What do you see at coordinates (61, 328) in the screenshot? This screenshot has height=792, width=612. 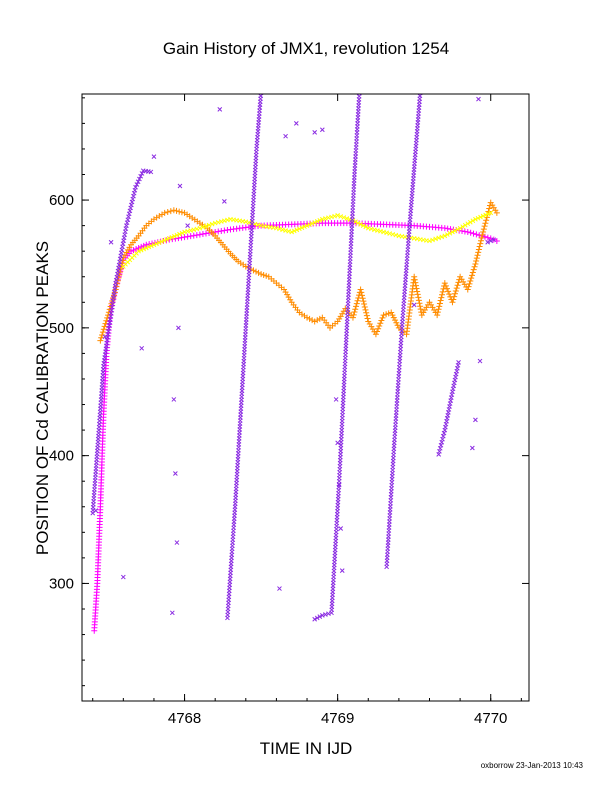 I see `y-tick-label: 500` at bounding box center [61, 328].